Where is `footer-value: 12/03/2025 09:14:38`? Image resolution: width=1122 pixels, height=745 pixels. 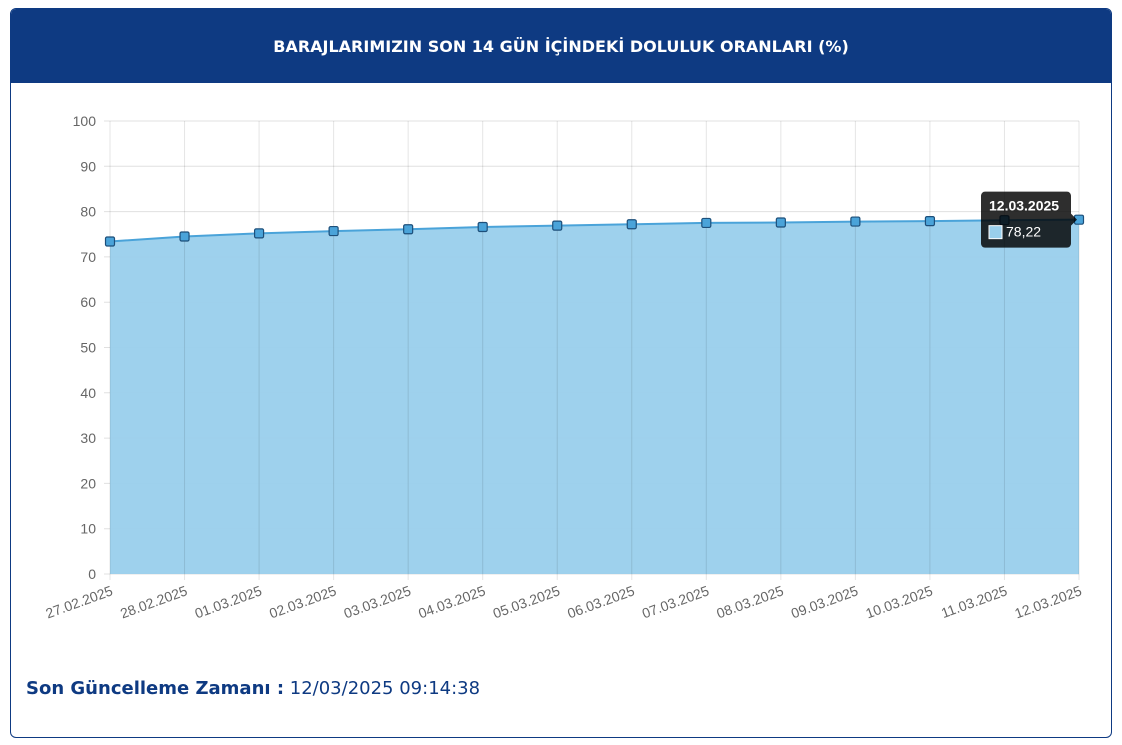
footer-value: 12/03/2025 09:14:38 is located at coordinates (385, 688).